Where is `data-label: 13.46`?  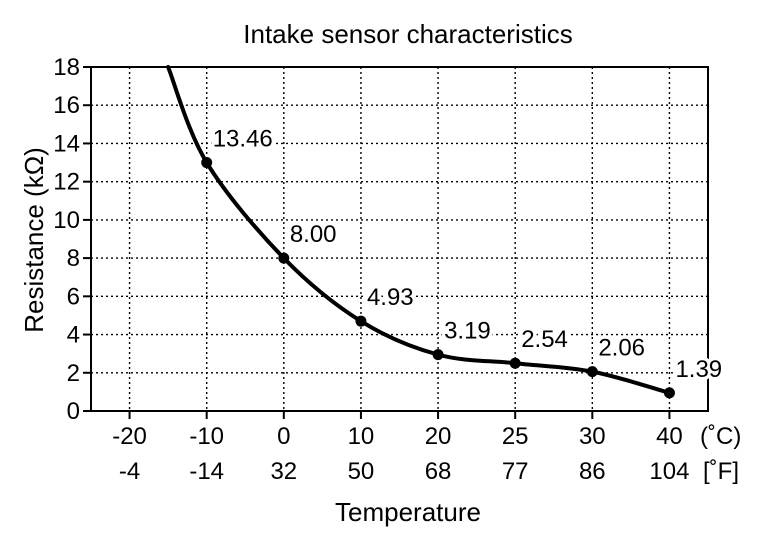
data-label: 13.46 is located at coordinates (243, 139).